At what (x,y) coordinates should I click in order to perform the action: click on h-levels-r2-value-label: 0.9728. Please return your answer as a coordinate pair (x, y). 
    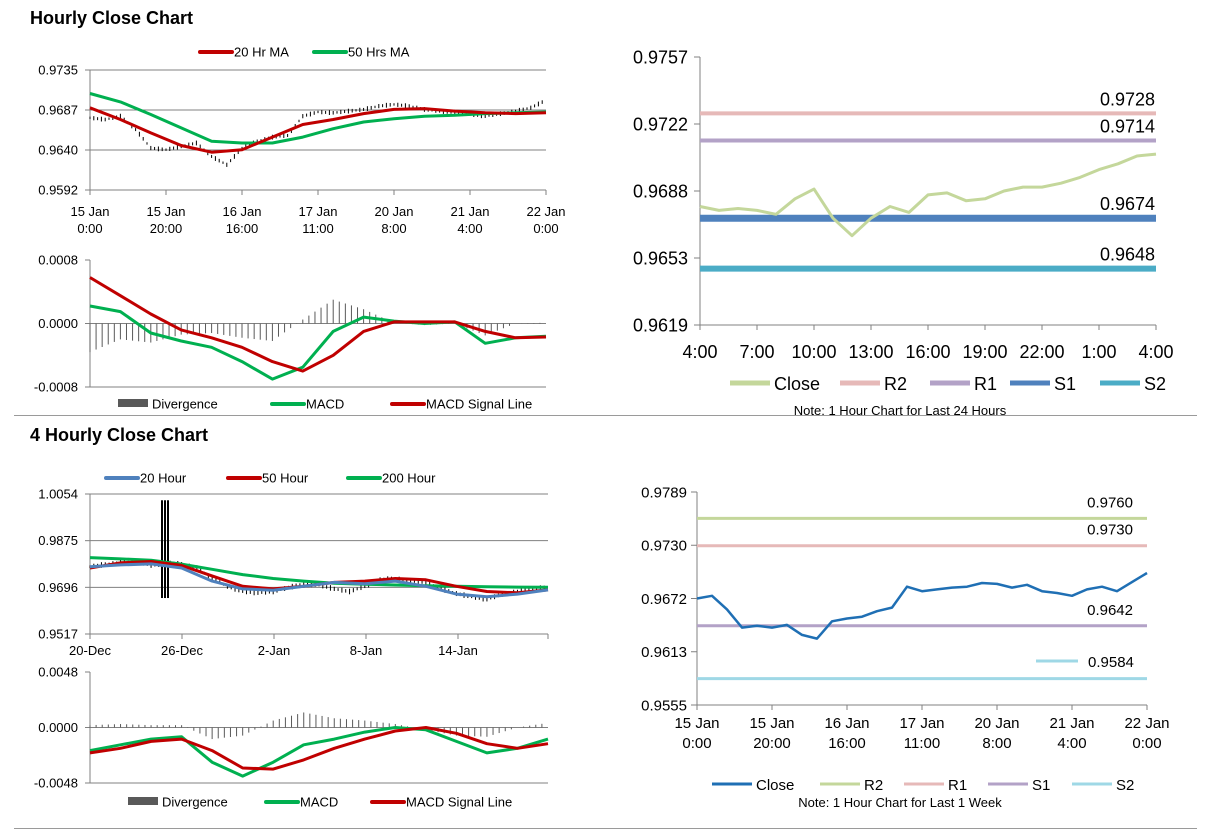
    Looking at the image, I should click on (1127, 99).